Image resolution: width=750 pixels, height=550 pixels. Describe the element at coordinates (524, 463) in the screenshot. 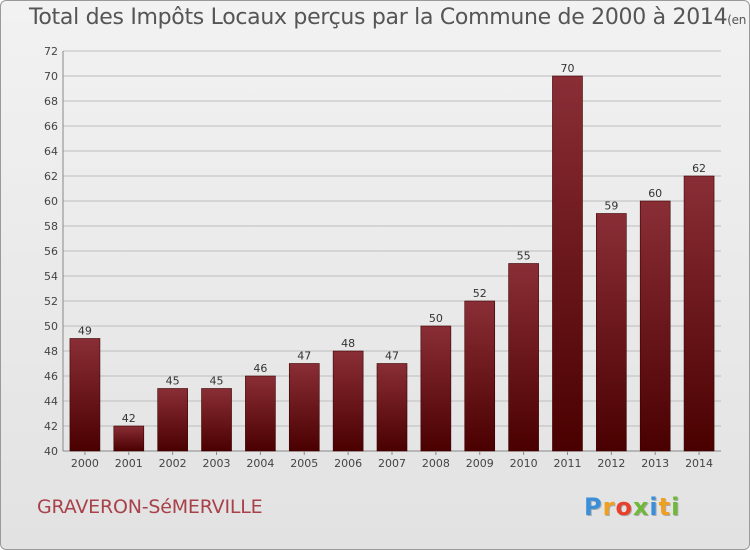

I see `x-tick-label: 2010` at that location.